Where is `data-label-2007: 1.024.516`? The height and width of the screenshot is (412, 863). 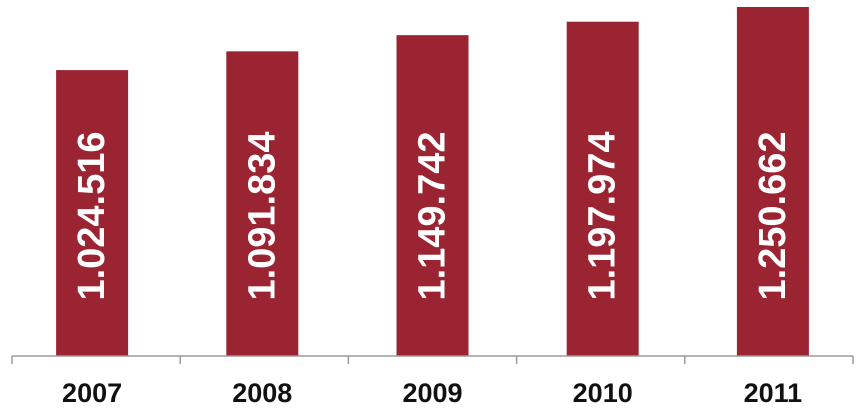
data-label-2007: 1.024.516 is located at coordinates (92, 215).